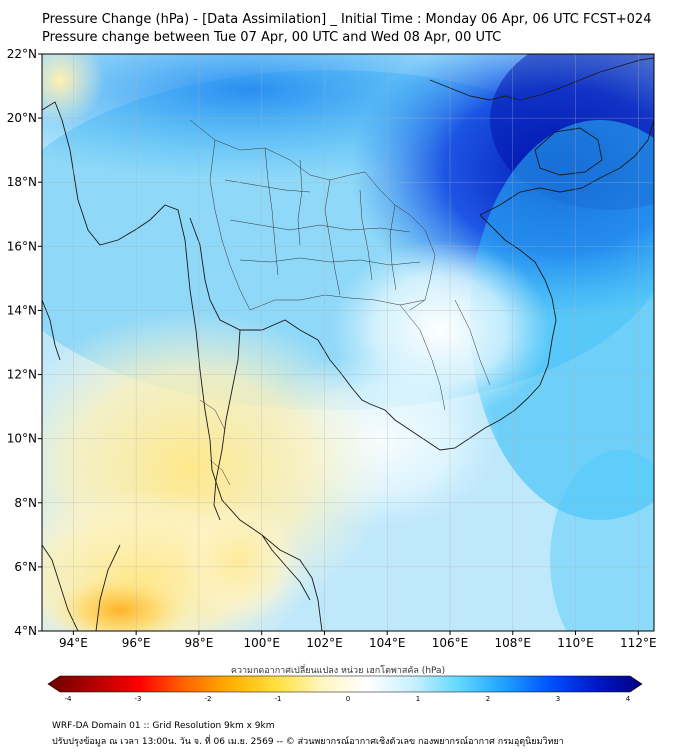 This screenshot has width=676, height=756. Describe the element at coordinates (24, 342) in the screenshot. I see `latitude-axis: 22°N 20°N 18°N 16°N 14°N 12°N 10°N 8°N 6°N 4°N` at that location.